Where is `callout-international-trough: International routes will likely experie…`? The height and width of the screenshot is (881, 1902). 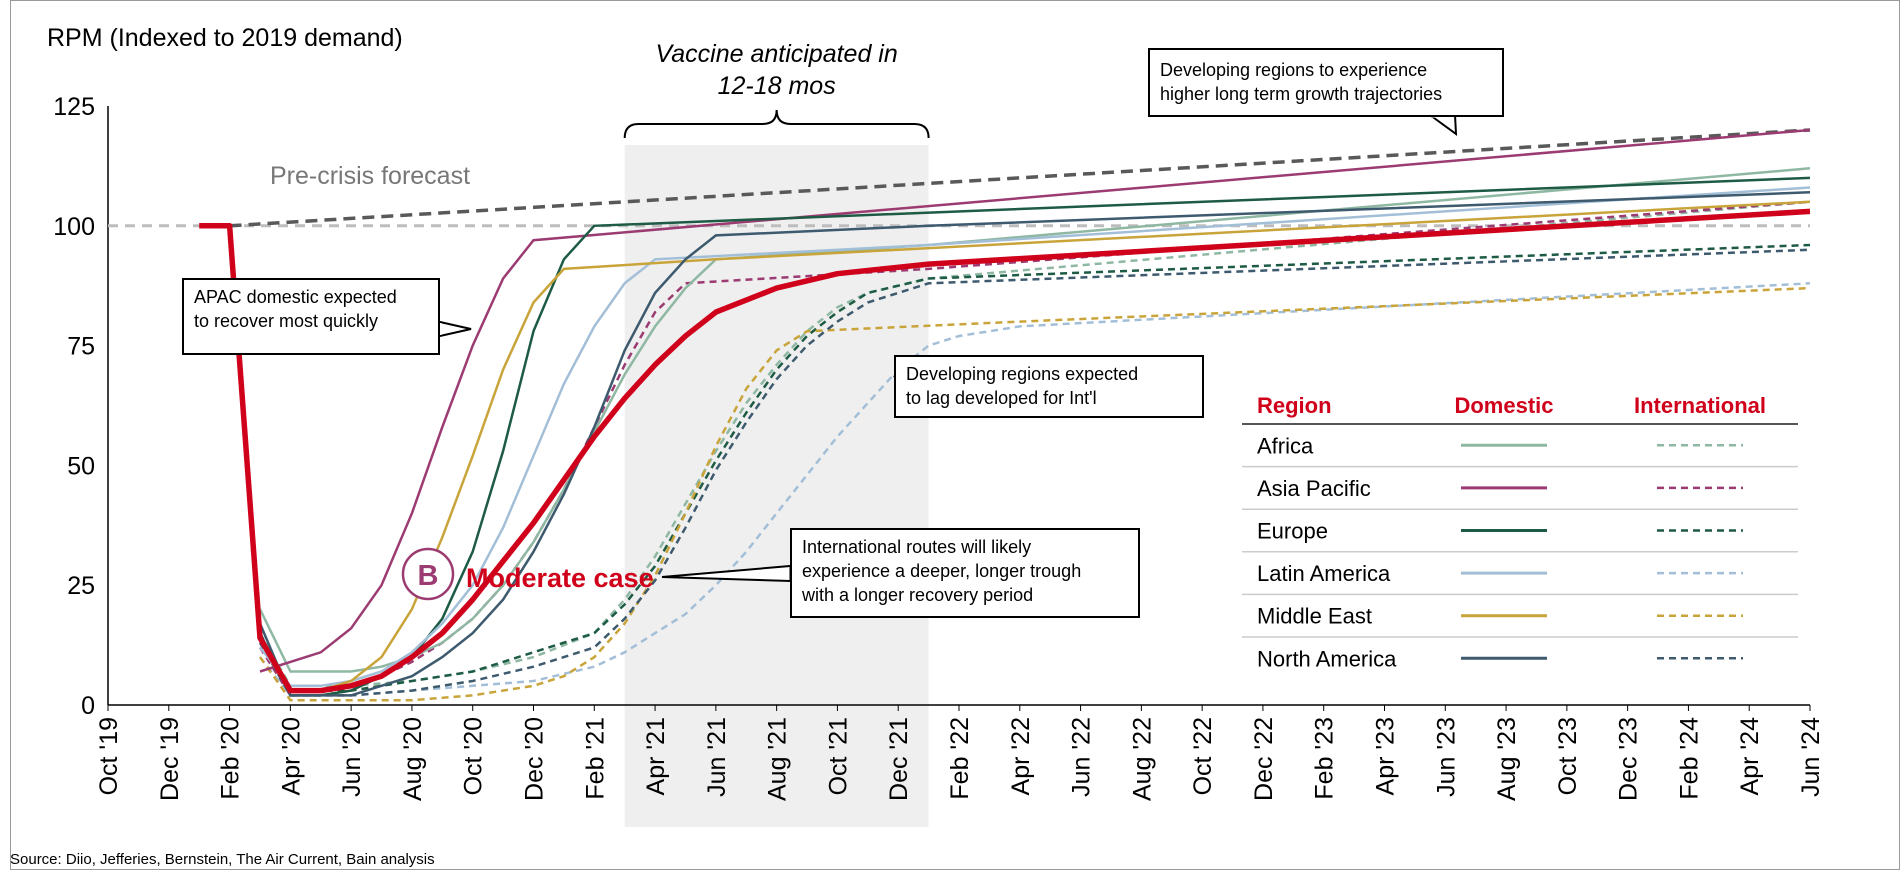 callout-international-trough: International routes will likely experie… is located at coordinates (965, 573).